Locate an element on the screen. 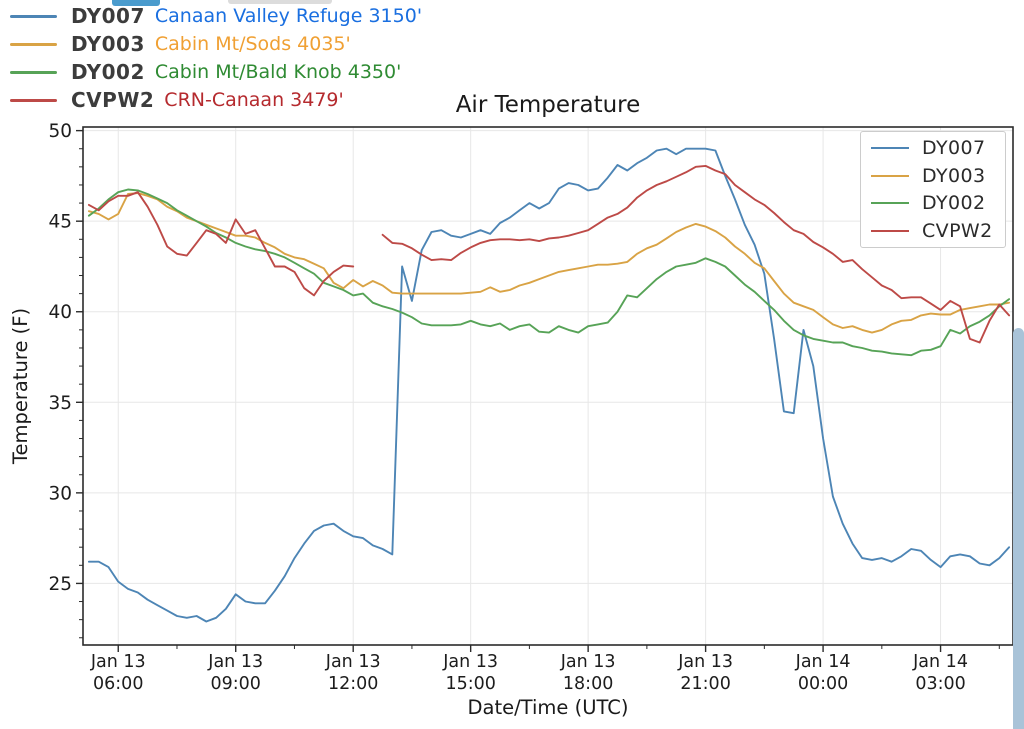  y-tick-label: 30 is located at coordinates (60, 493).